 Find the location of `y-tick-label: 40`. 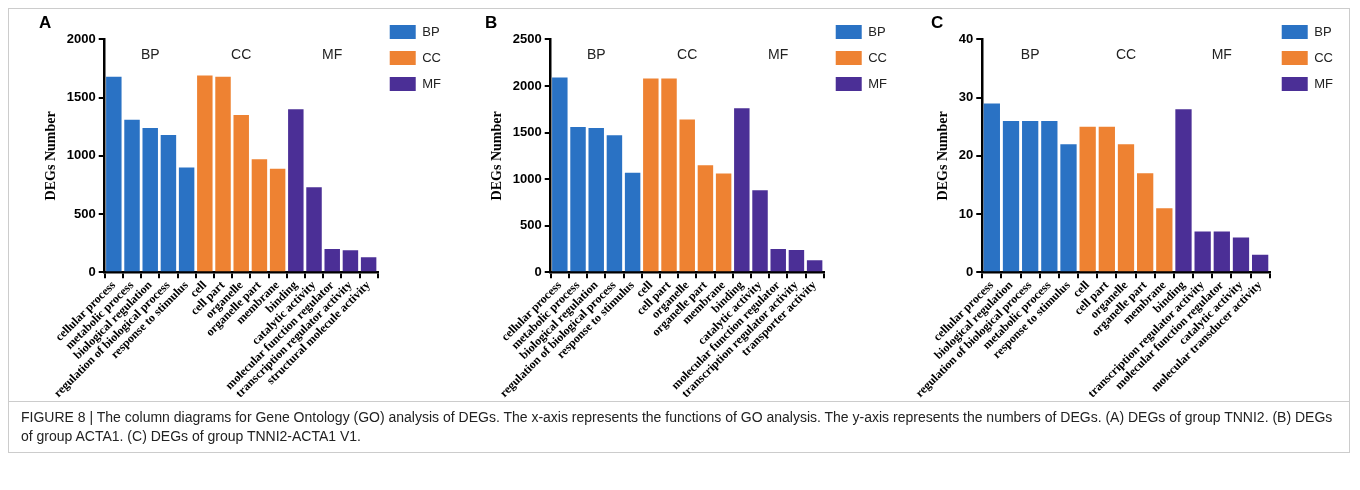

y-tick-label: 40 is located at coordinates (966, 38).